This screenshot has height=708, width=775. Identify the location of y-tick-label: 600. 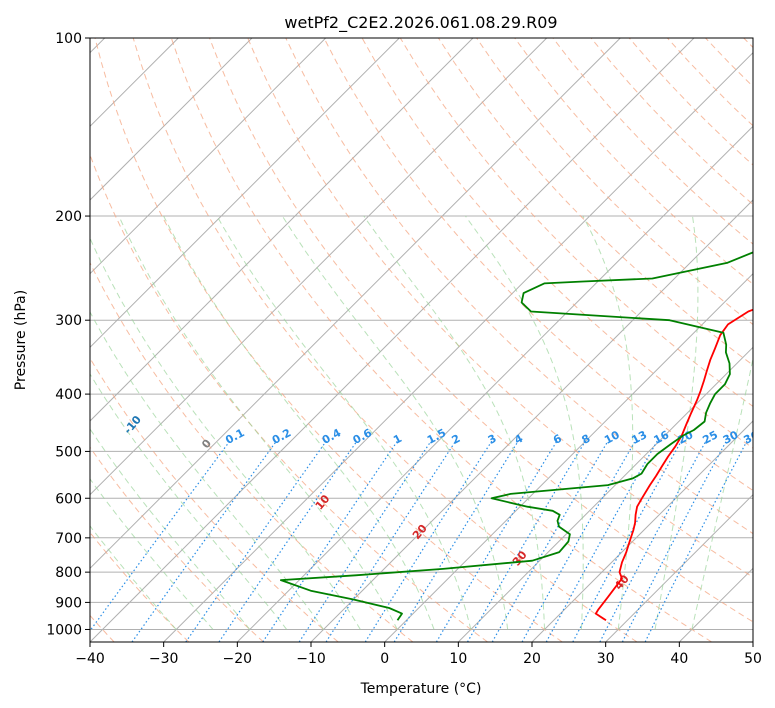
(68, 499).